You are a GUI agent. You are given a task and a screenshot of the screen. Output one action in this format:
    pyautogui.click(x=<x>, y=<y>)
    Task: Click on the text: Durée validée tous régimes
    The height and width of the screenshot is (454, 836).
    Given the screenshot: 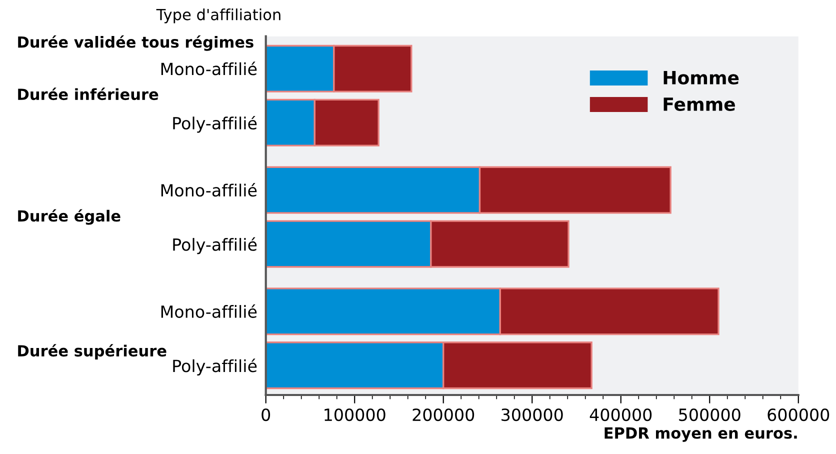 What is the action you would take?
    pyautogui.click(x=136, y=43)
    